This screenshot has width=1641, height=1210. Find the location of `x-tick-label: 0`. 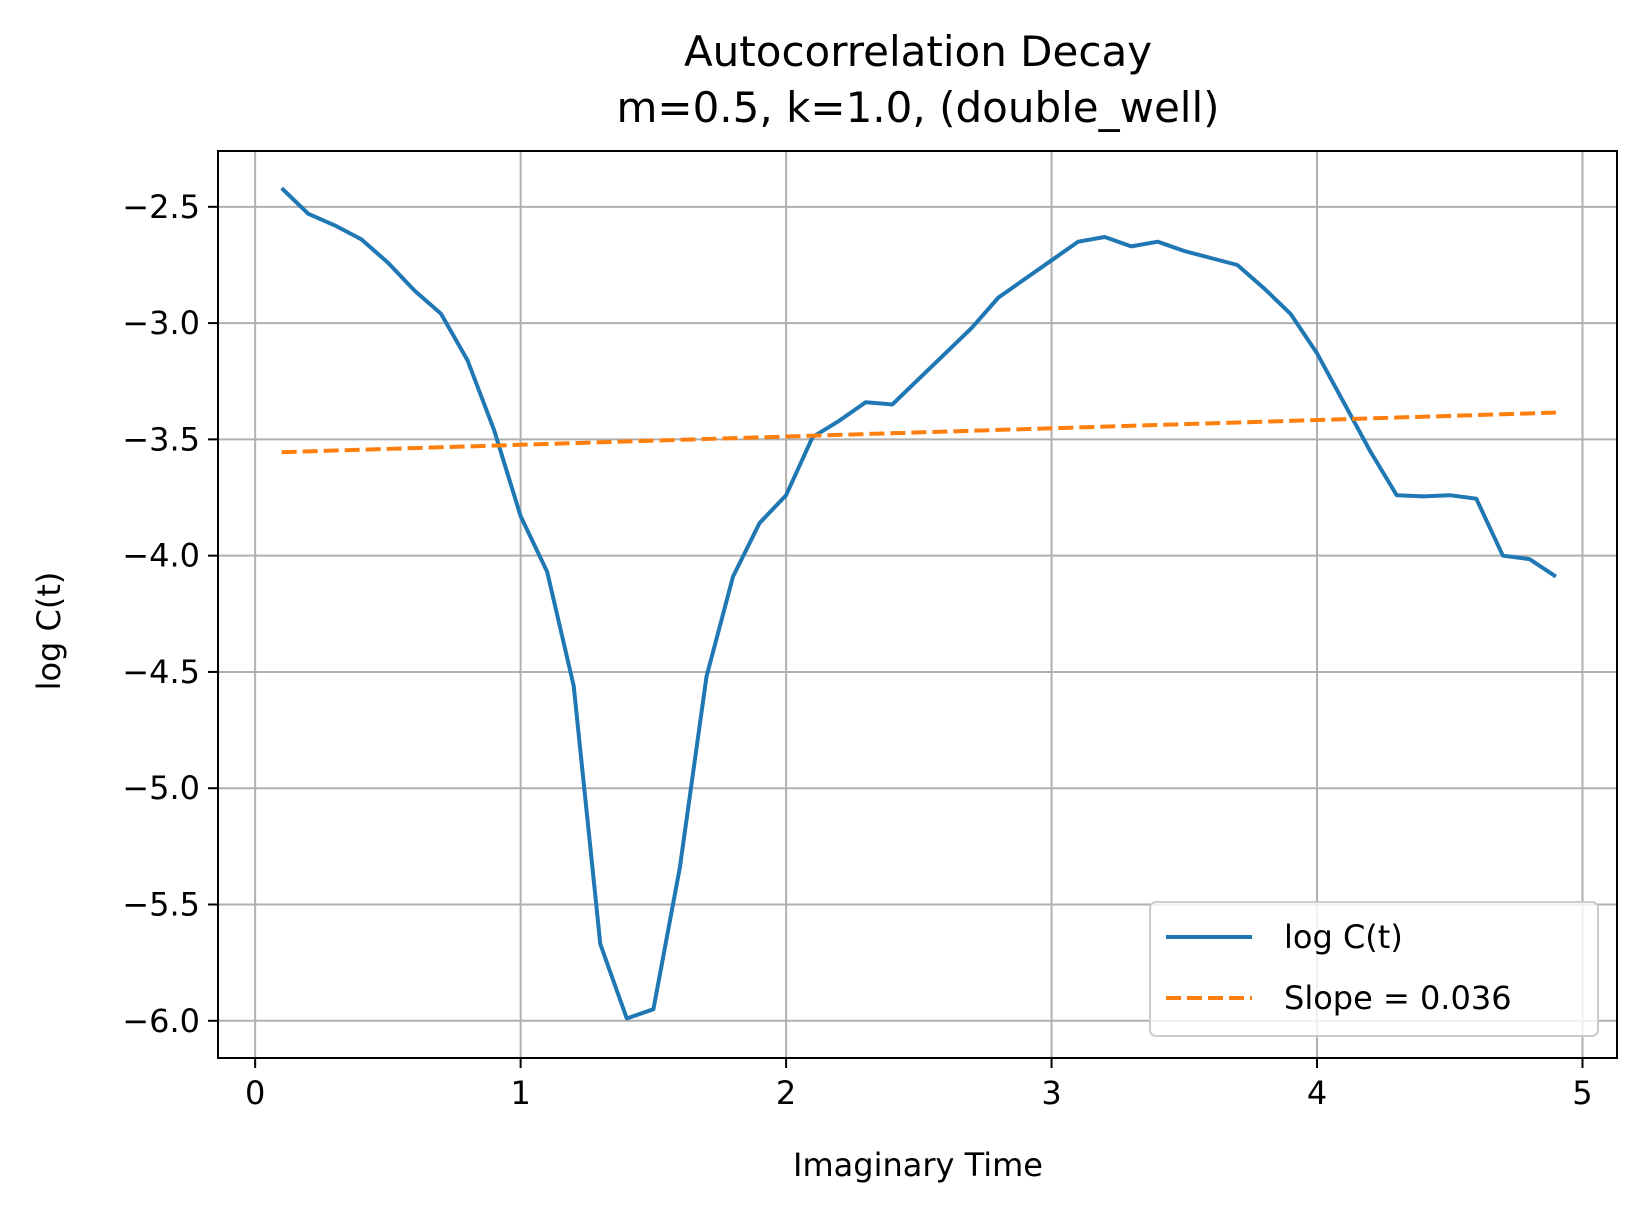

x-tick-label: 0 is located at coordinates (255, 1093).